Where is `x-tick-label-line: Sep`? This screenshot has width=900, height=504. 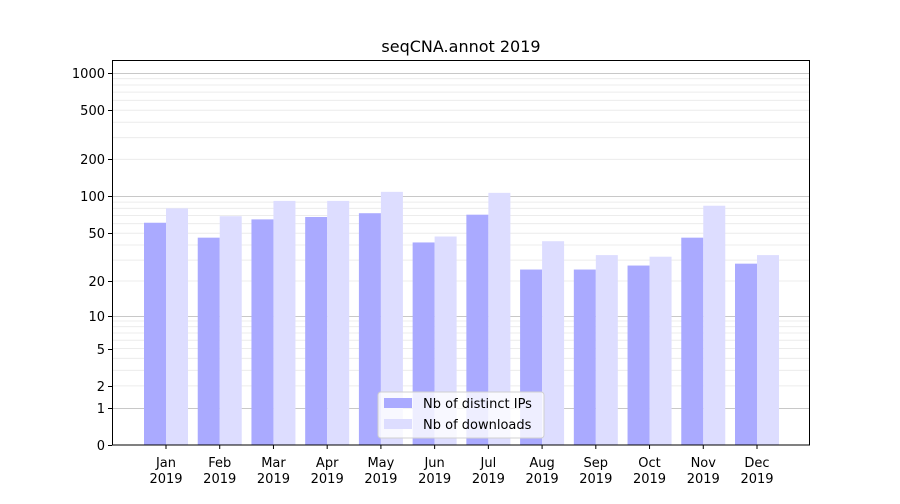 x-tick-label-line: Sep is located at coordinates (596, 463).